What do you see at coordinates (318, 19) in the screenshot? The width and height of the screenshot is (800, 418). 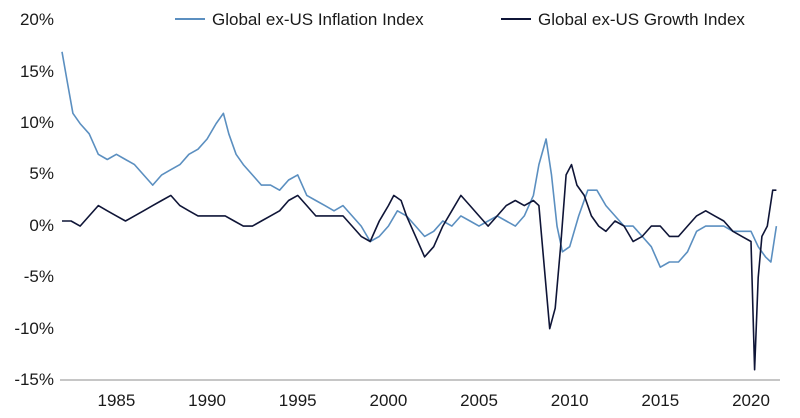 I see `legend-label-inflation: Global ex-US Inflation Index` at bounding box center [318, 19].